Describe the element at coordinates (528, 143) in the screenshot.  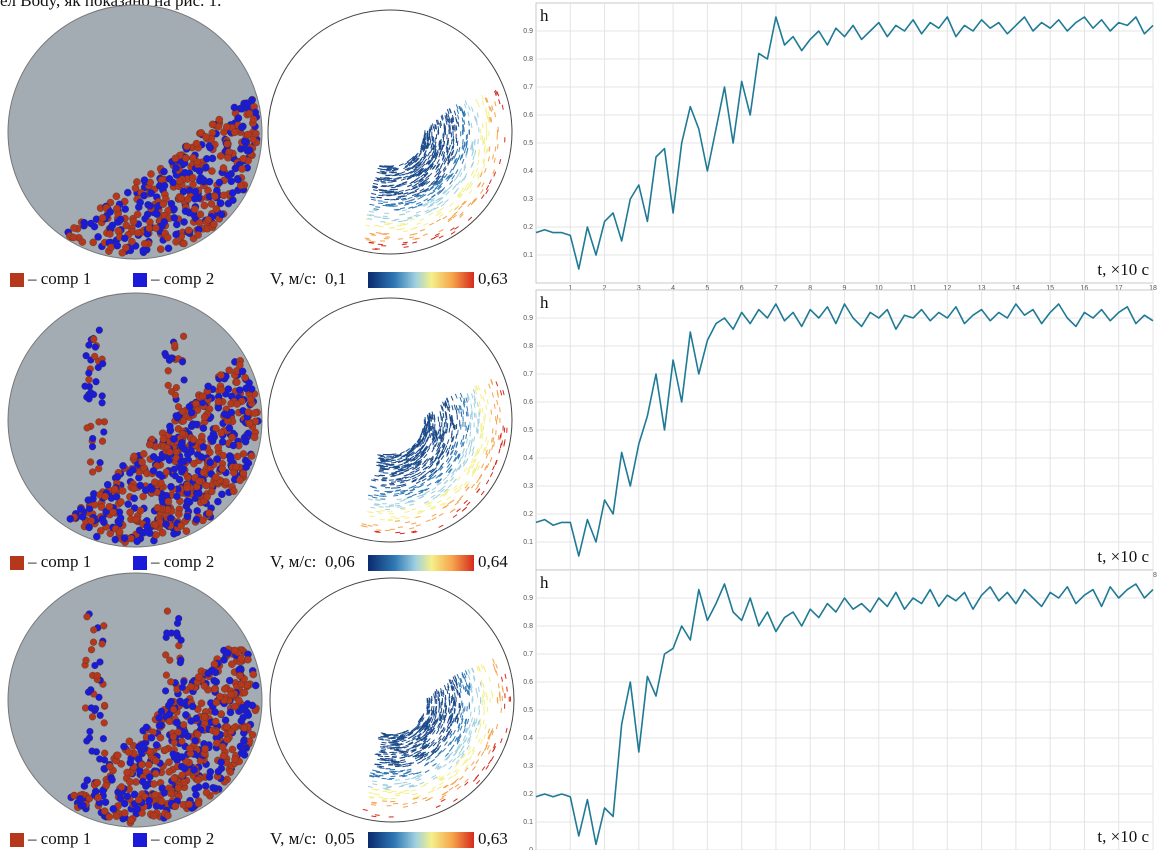
I see `y-tick-label: 0.5` at that location.